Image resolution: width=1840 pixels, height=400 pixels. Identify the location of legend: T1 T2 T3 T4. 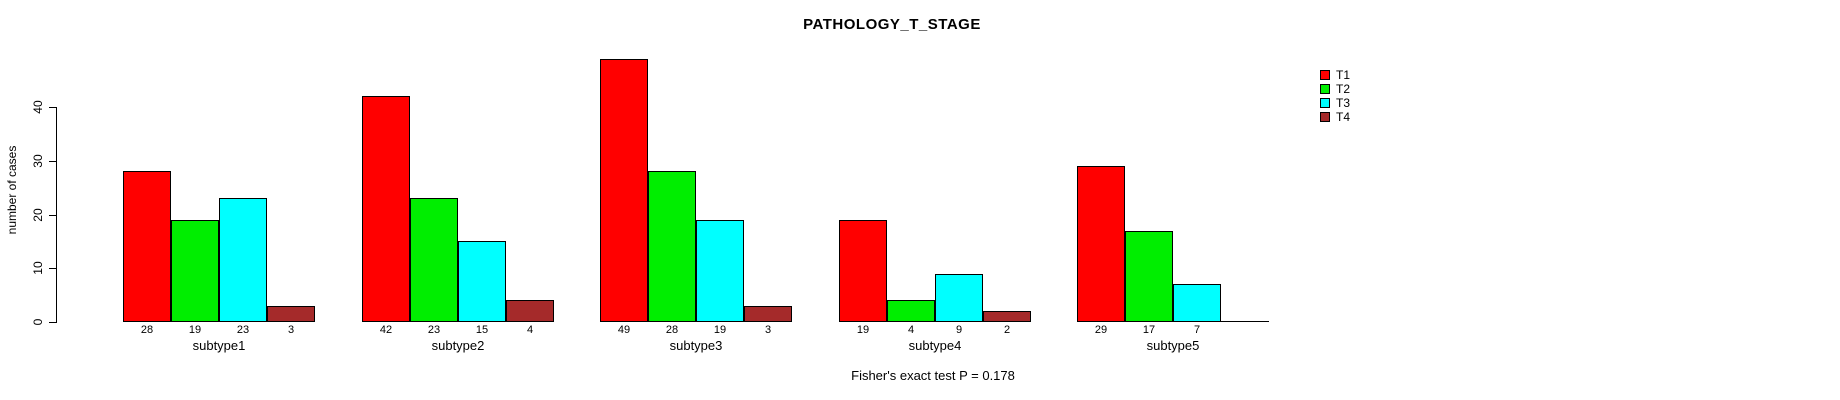
(1335, 95).